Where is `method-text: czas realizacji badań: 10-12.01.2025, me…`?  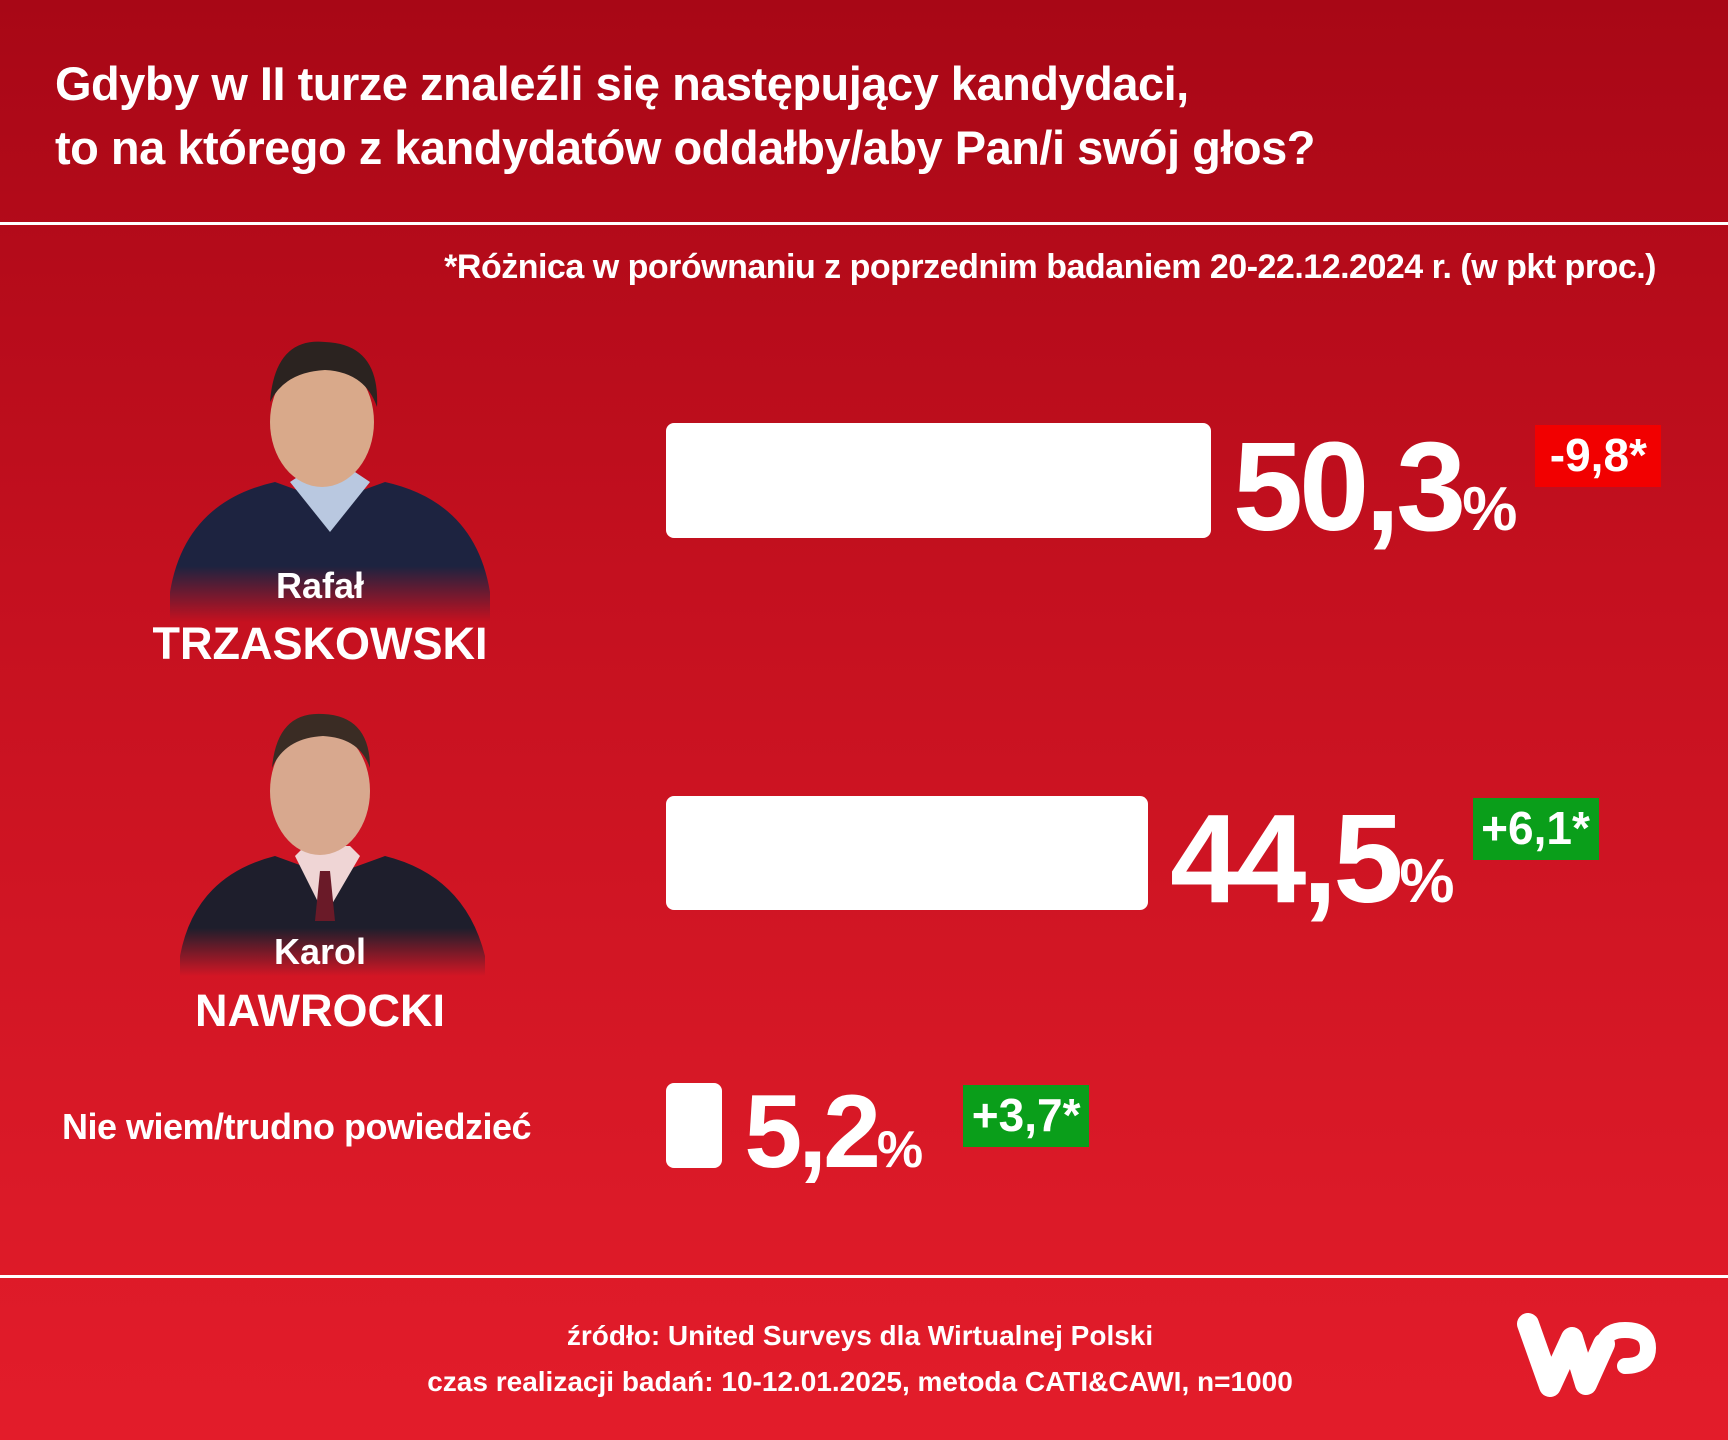 method-text: czas realizacji badań: 10-12.01.2025, me… is located at coordinates (860, 1381).